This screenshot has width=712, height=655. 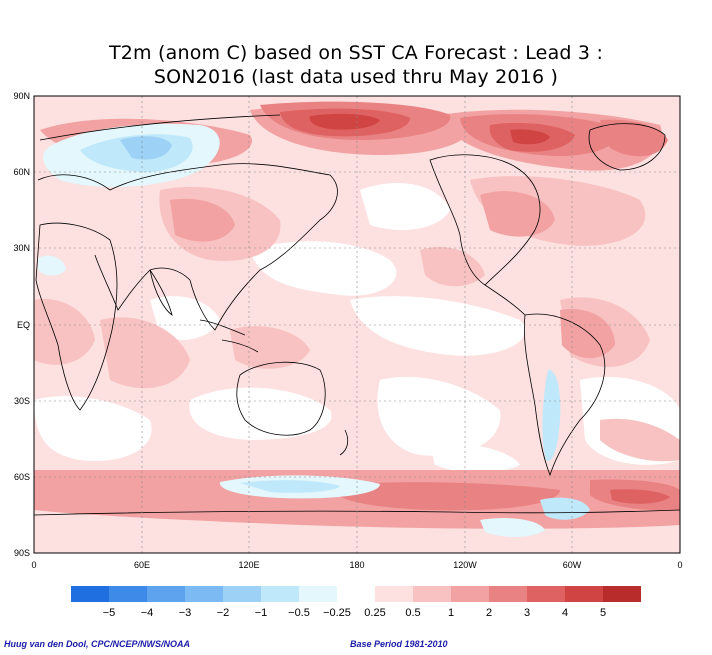 What do you see at coordinates (21, 172) in the screenshot?
I see `lat-label: 60N` at bounding box center [21, 172].